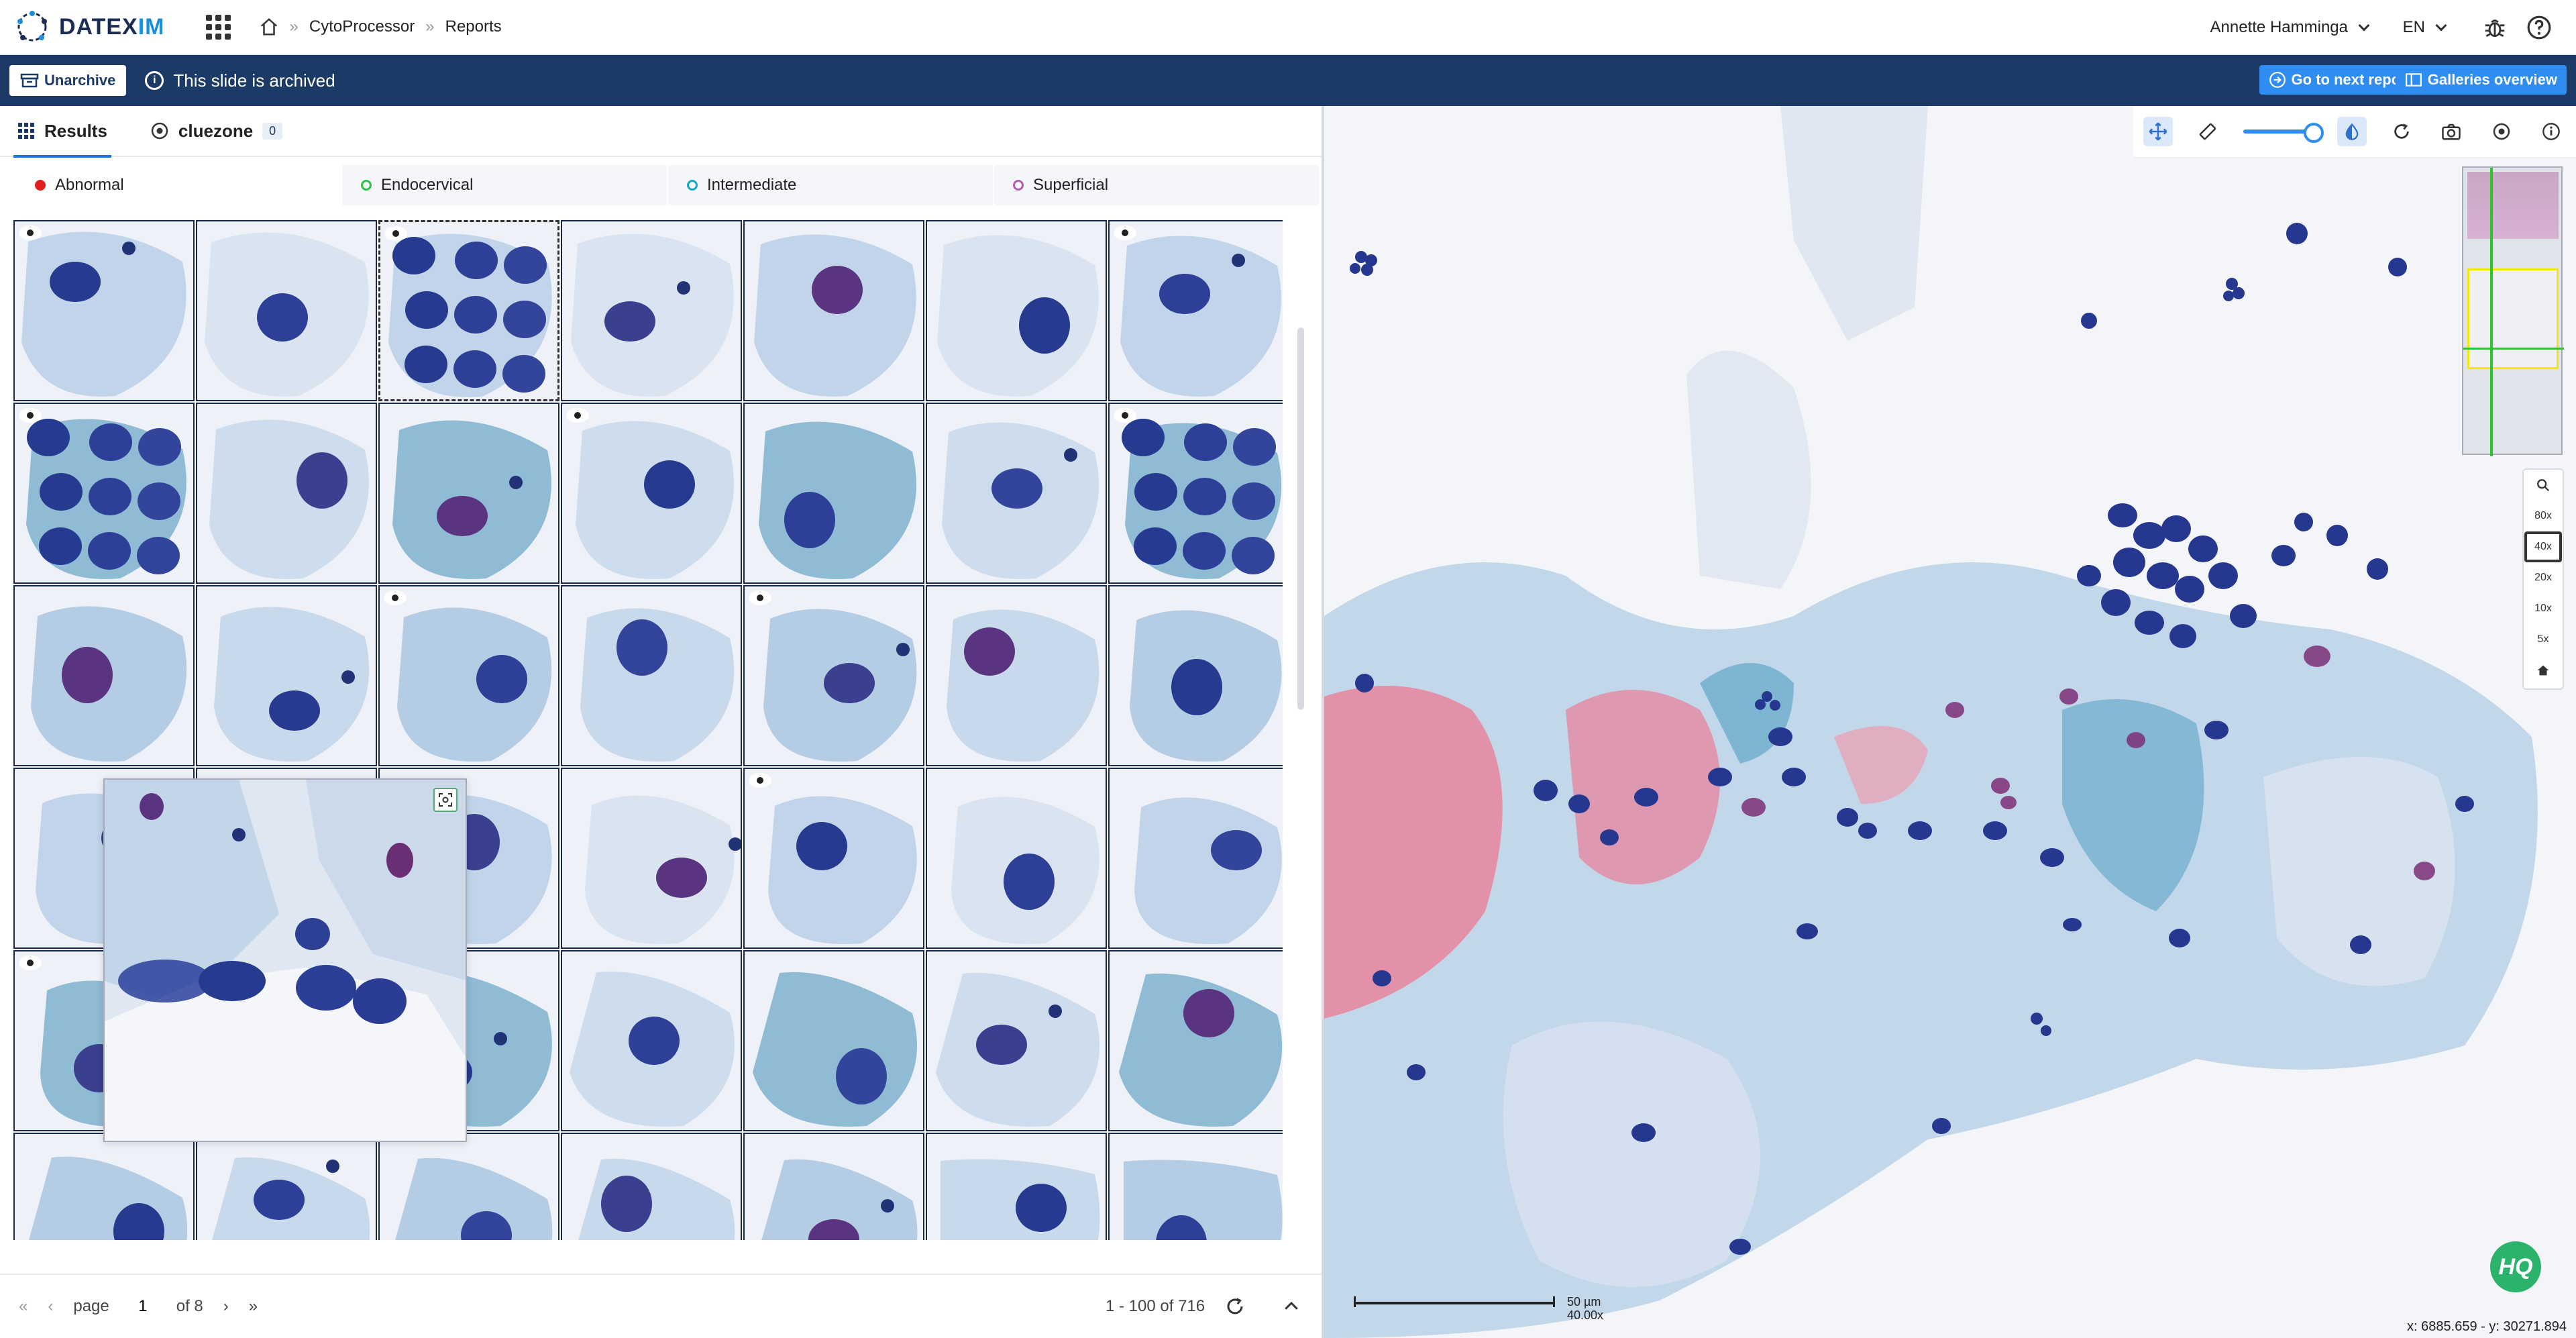 The image size is (2576, 1338). What do you see at coordinates (269, 27) in the screenshot?
I see `home-icon` at bounding box center [269, 27].